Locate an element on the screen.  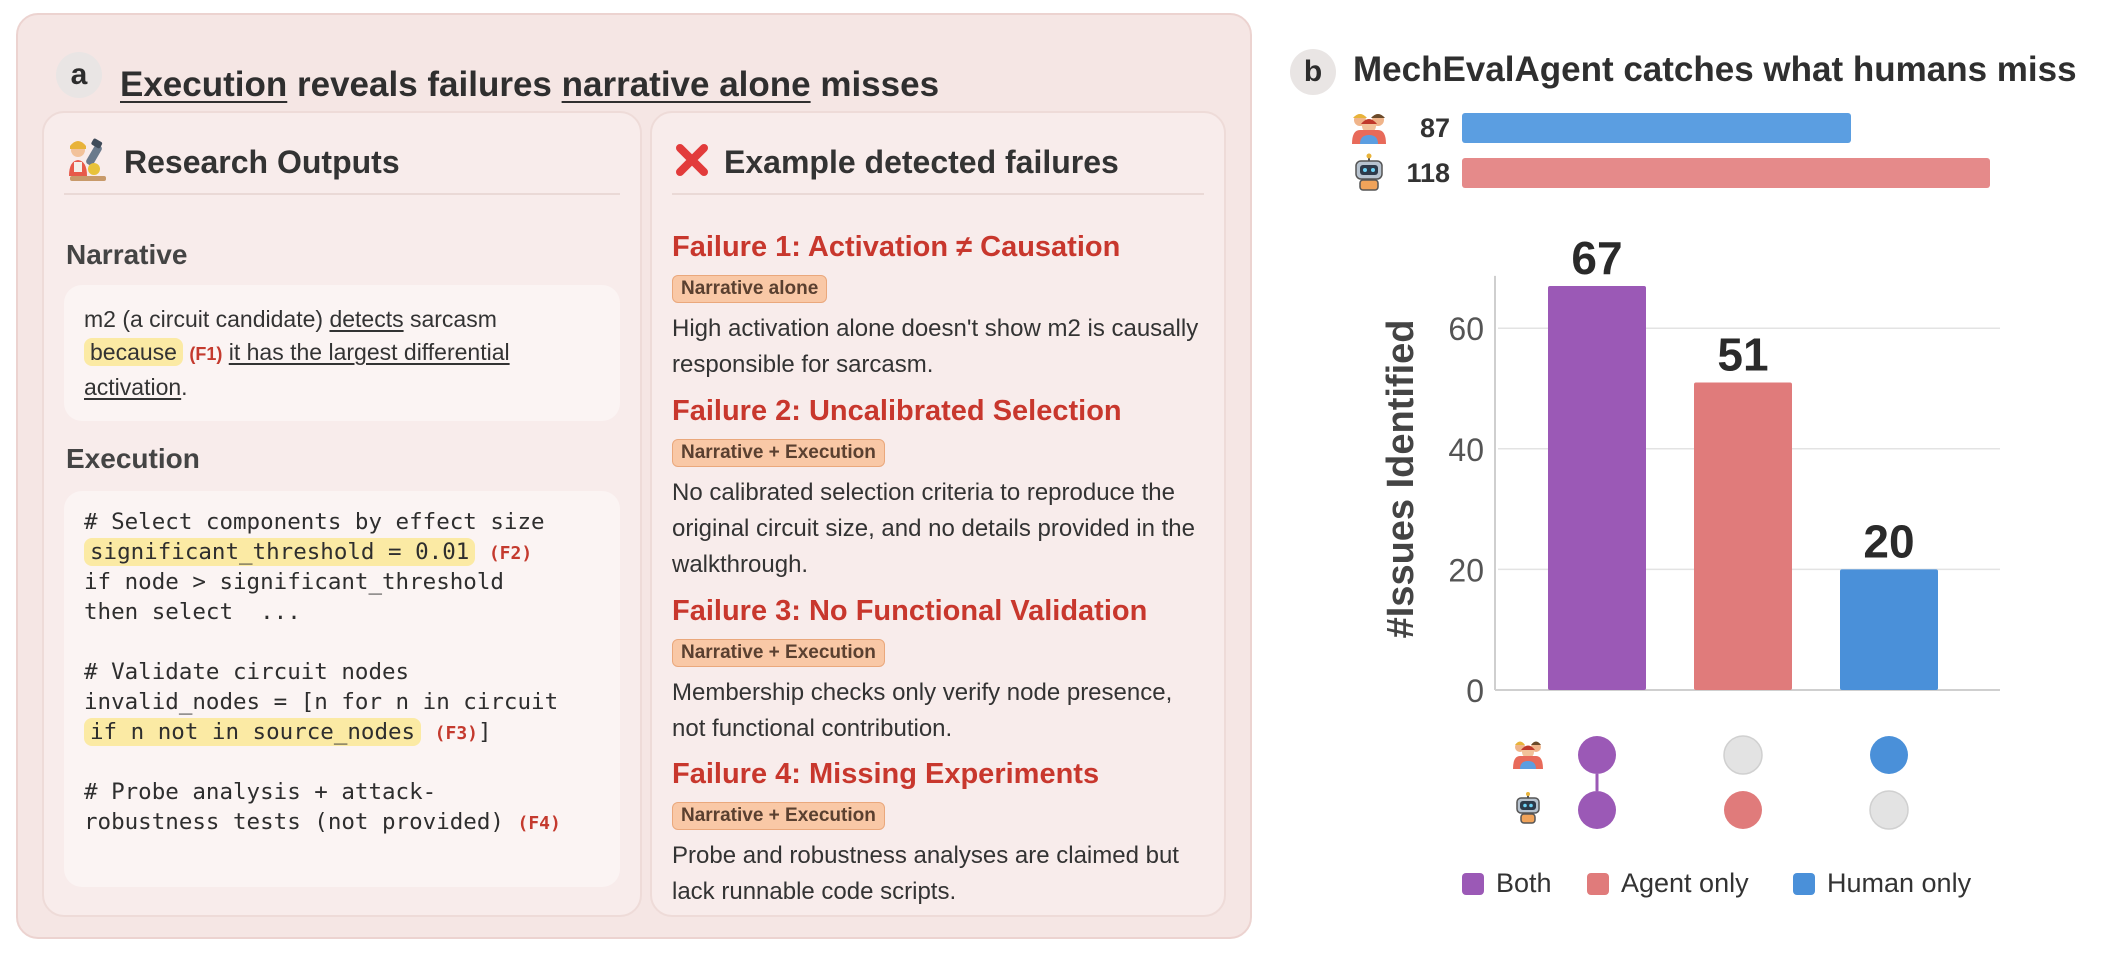
research-outputs-header: Research Outputs is located at coordinates (342, 163).